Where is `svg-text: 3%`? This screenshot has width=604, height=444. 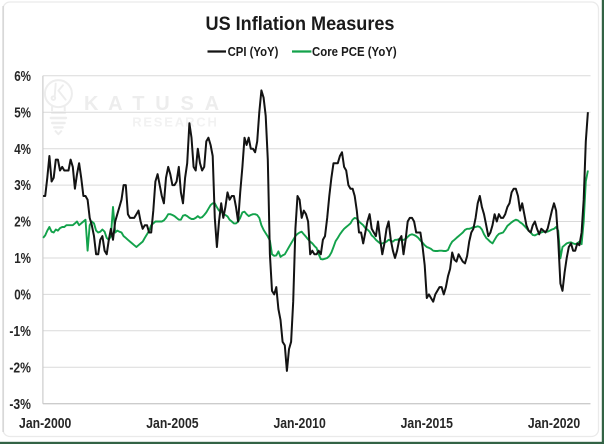
svg-text: 3% is located at coordinates (22, 186).